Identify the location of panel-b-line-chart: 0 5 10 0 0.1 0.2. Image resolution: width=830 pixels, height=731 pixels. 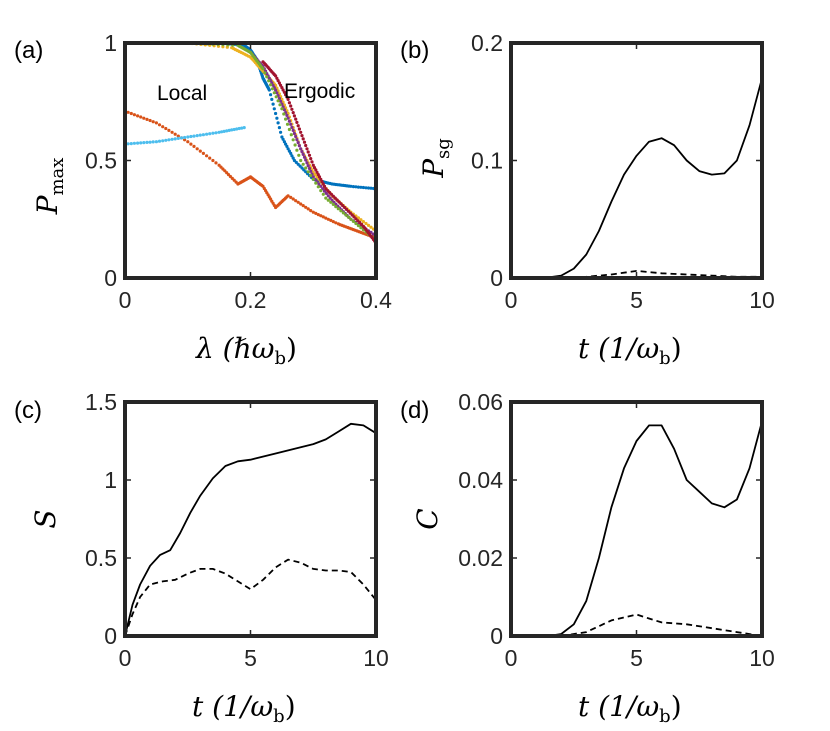
(623, 171).